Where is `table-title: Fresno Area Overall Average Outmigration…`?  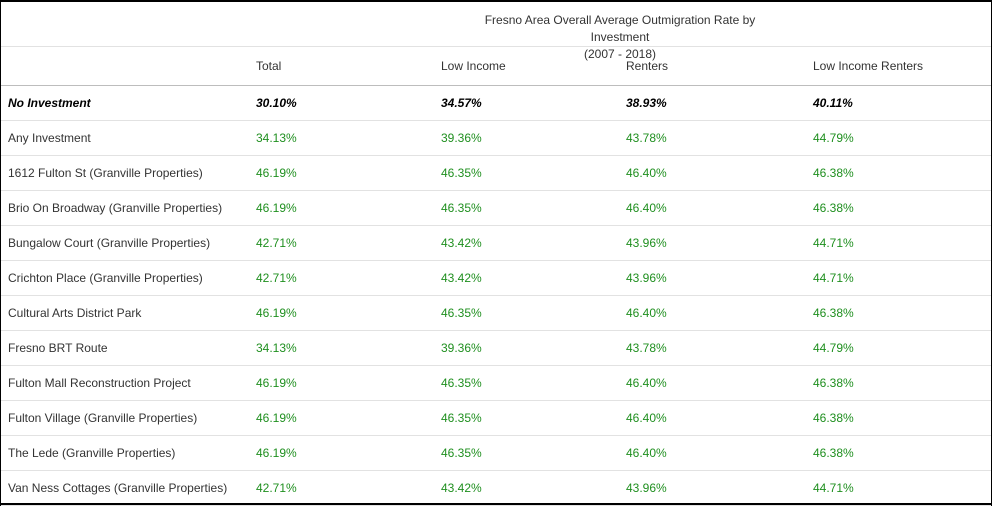 table-title: Fresno Area Overall Average Outmigration… is located at coordinates (620, 37).